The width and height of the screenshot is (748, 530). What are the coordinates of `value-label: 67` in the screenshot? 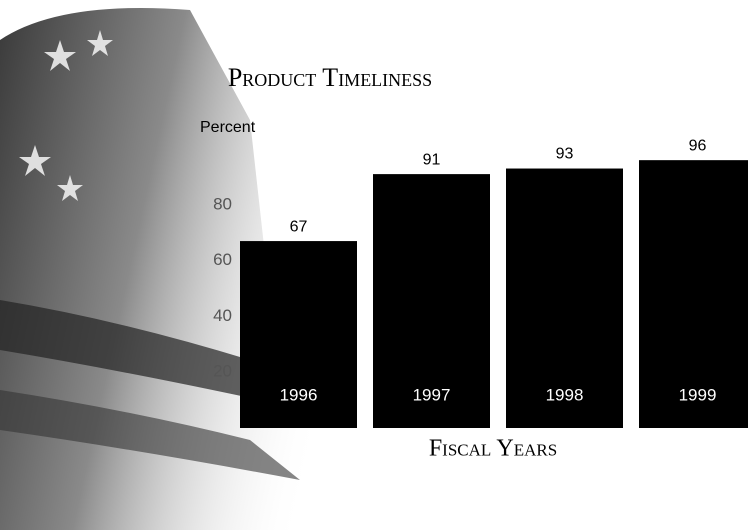 It's located at (299, 226).